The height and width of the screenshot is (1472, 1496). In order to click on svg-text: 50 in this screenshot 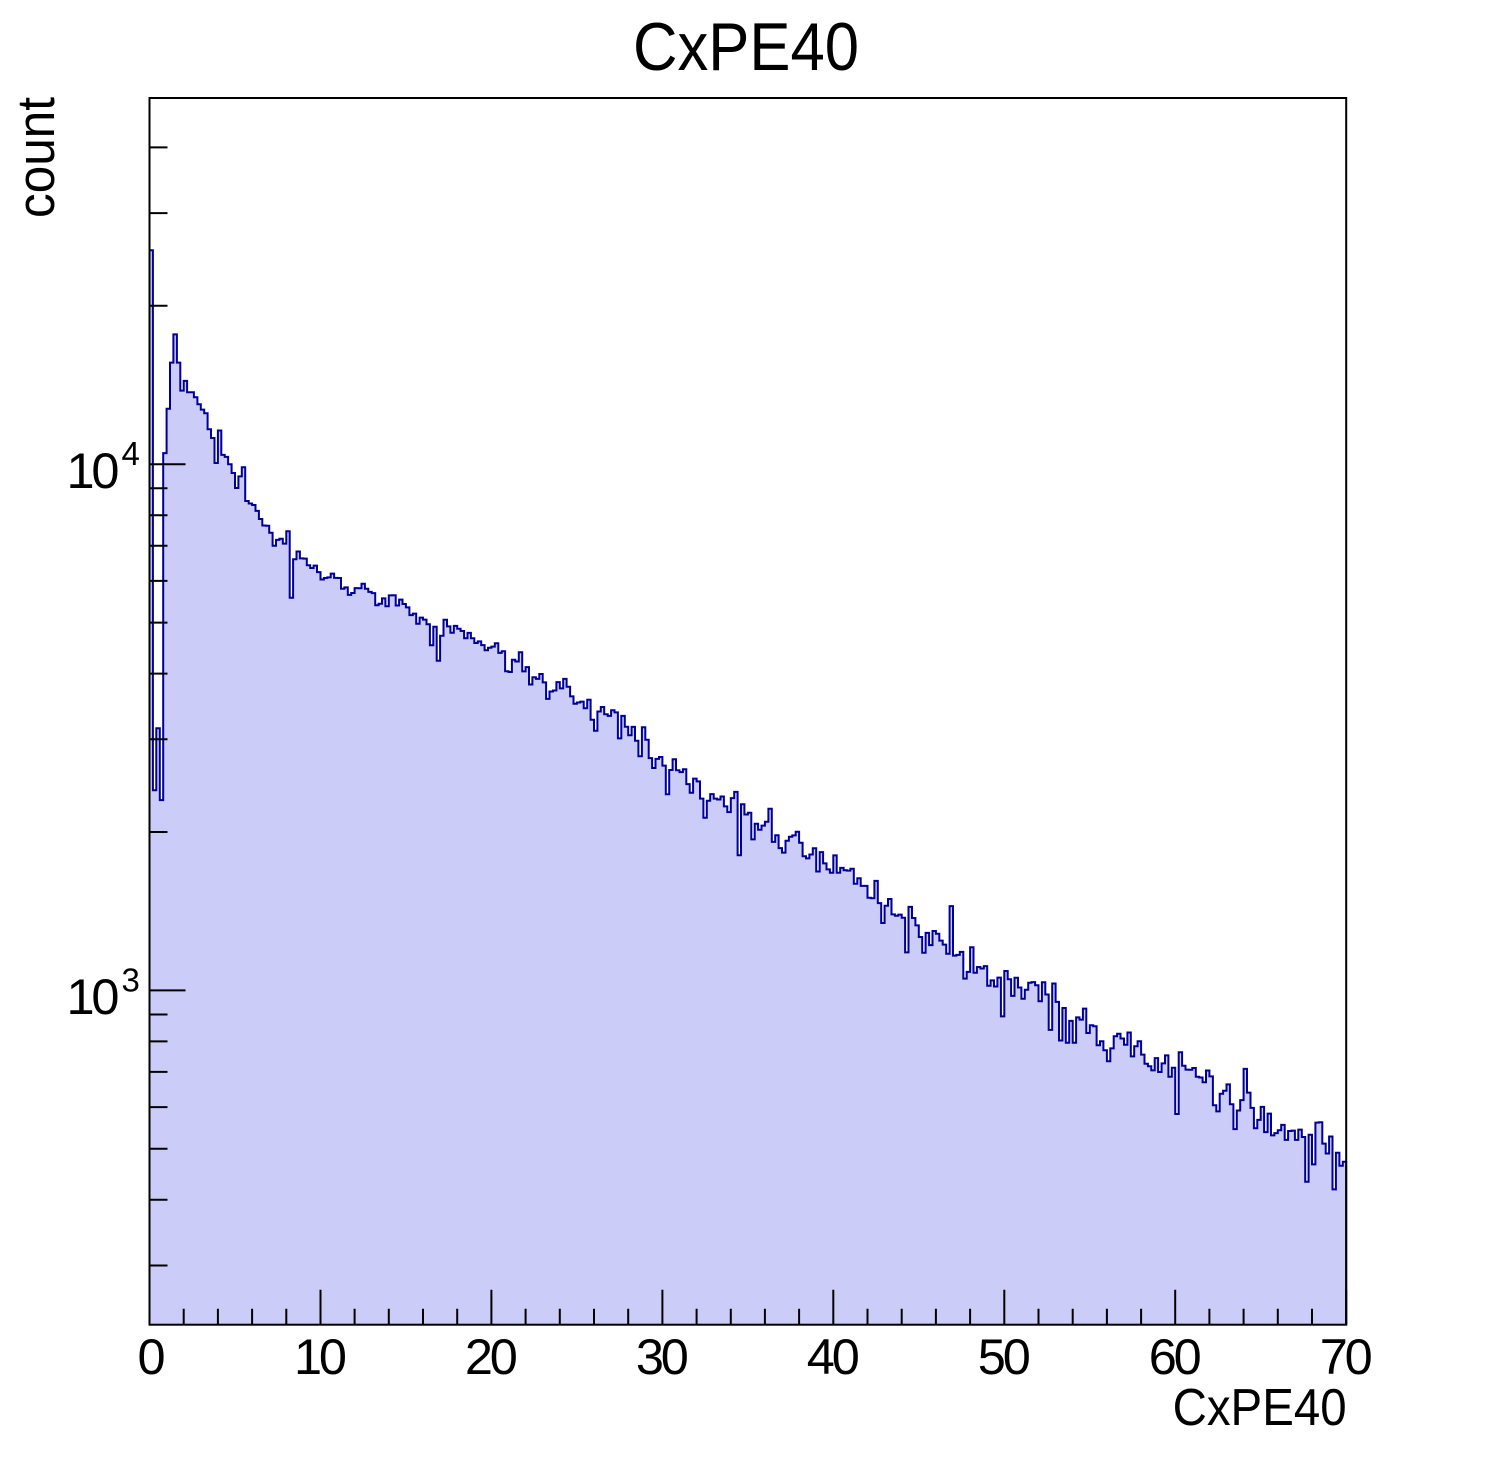, I will do `click(1004, 1356)`.